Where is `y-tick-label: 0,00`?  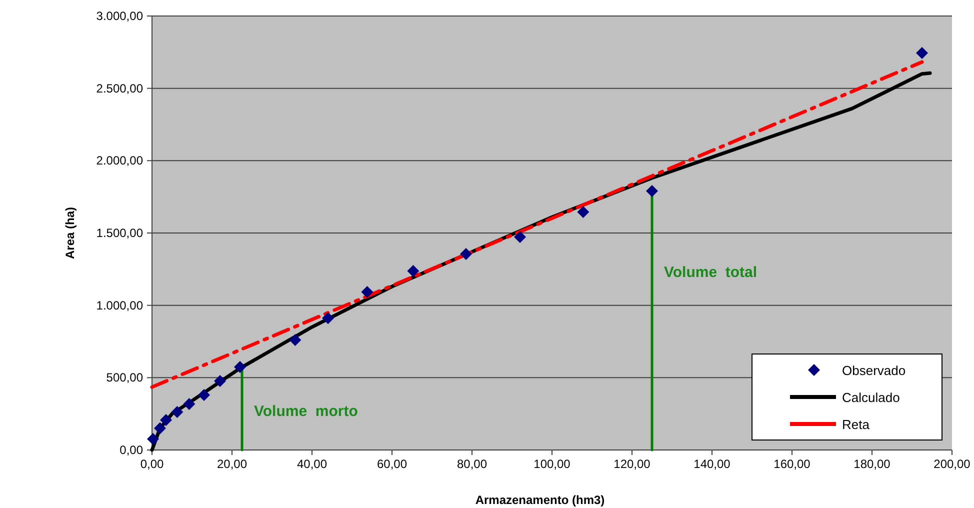 y-tick-label: 0,00 is located at coordinates (132, 450).